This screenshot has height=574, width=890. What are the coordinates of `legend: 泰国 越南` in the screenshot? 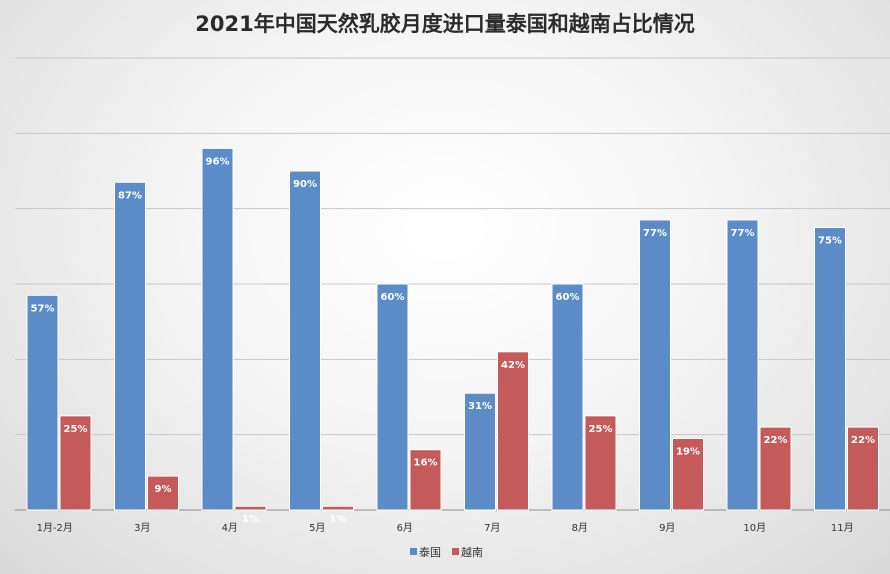 It's located at (446, 552).